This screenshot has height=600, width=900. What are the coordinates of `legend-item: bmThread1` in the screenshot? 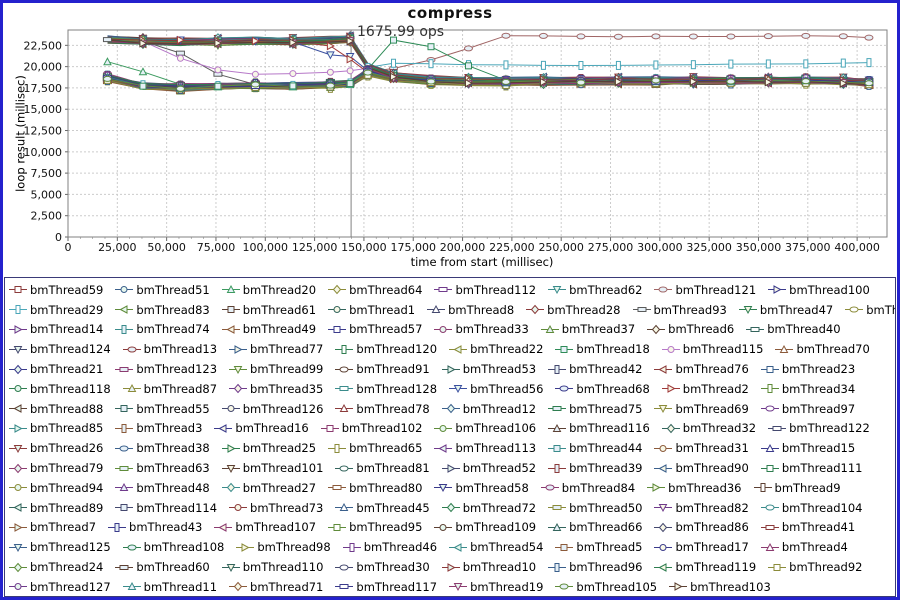 It's located at (371, 310).